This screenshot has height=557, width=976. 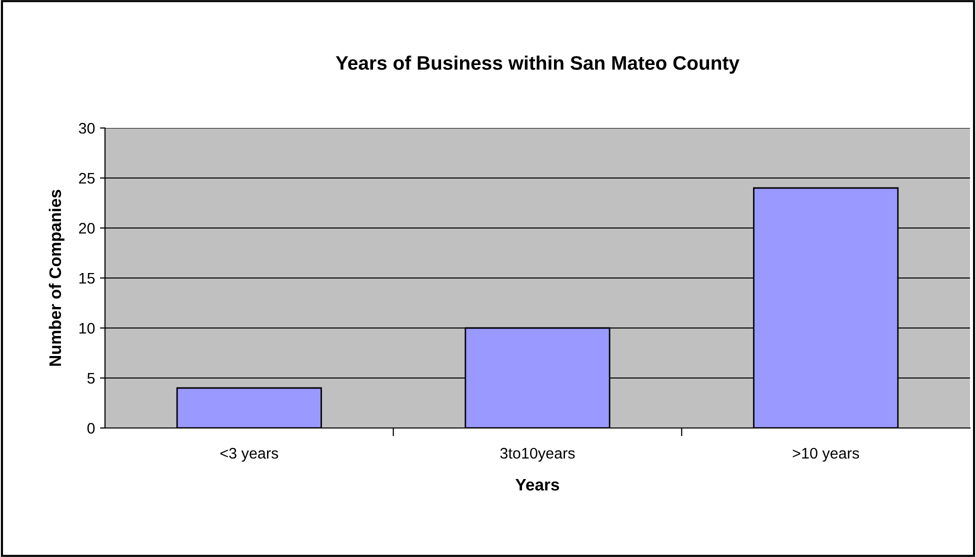 What do you see at coordinates (538, 484) in the screenshot?
I see `x-axis-title: Years` at bounding box center [538, 484].